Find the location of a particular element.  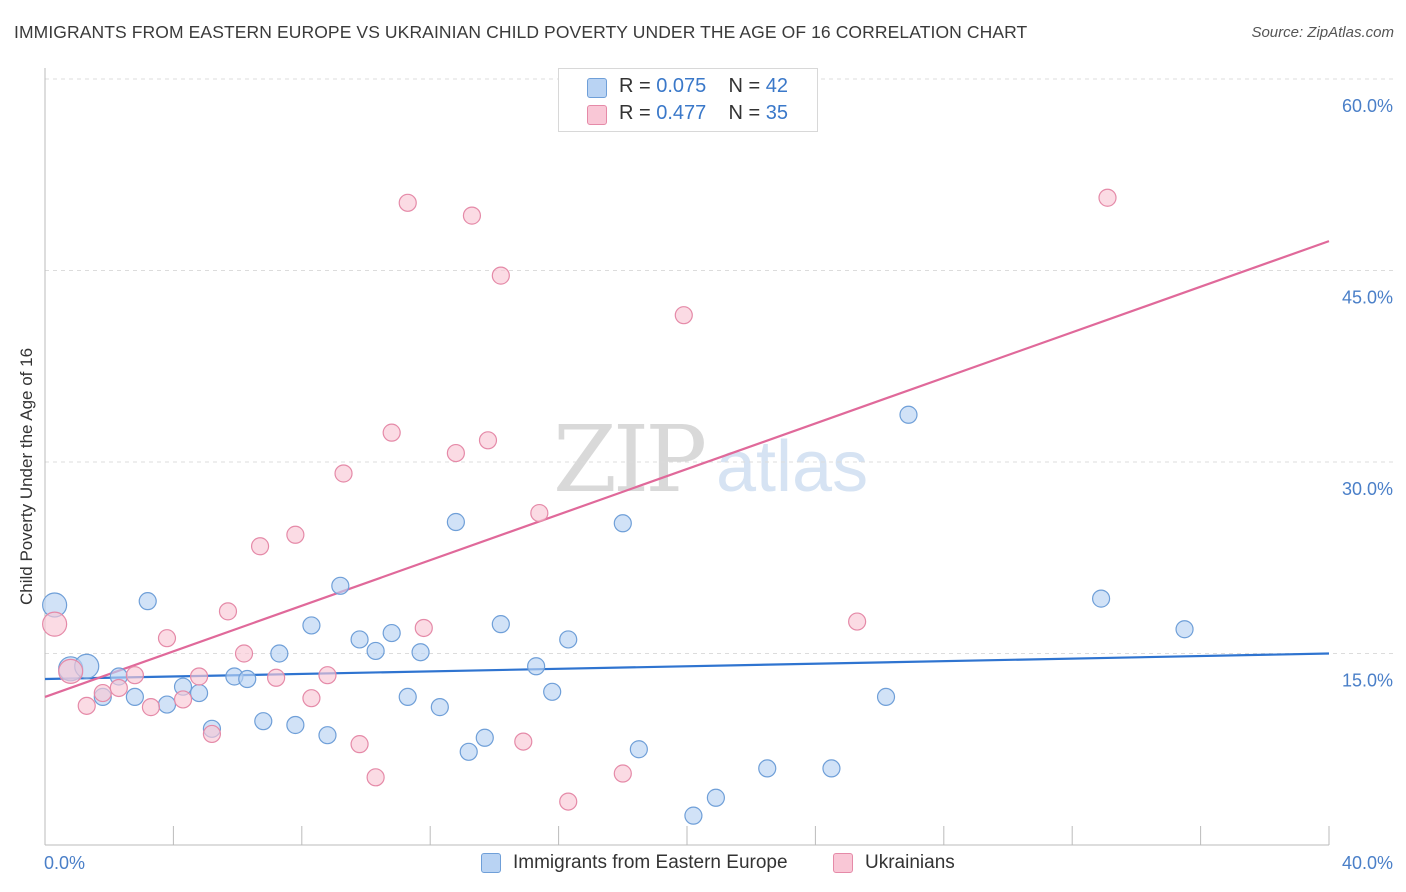

legend-swatch-pink is located at coordinates (597, 115).